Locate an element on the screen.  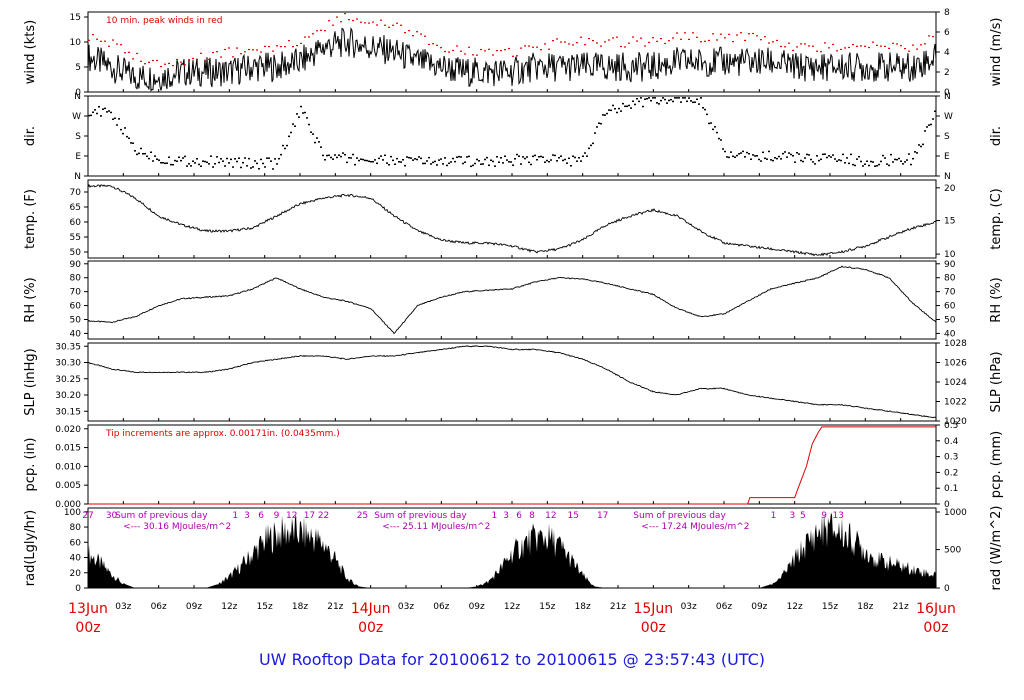
right-tick-label: 0.1 is located at coordinates (951, 489).